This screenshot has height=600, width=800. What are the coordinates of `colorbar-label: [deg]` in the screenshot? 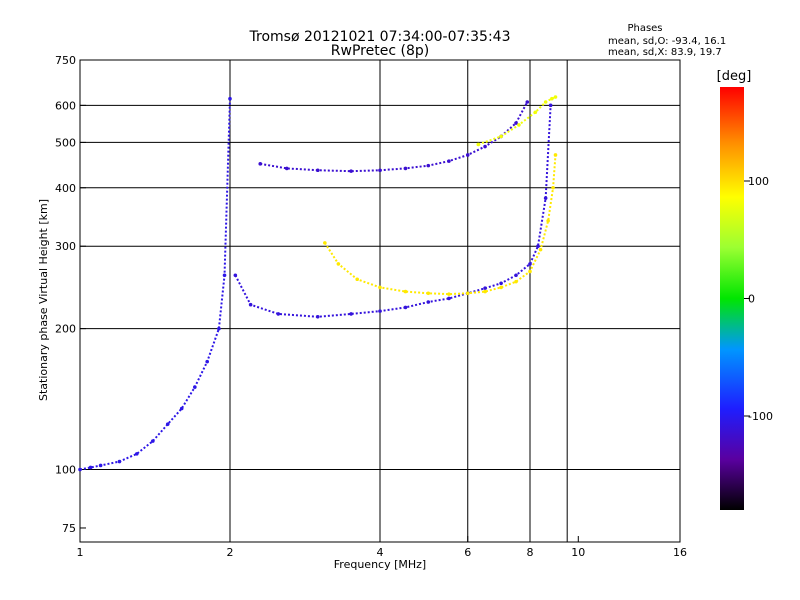 It's located at (734, 76).